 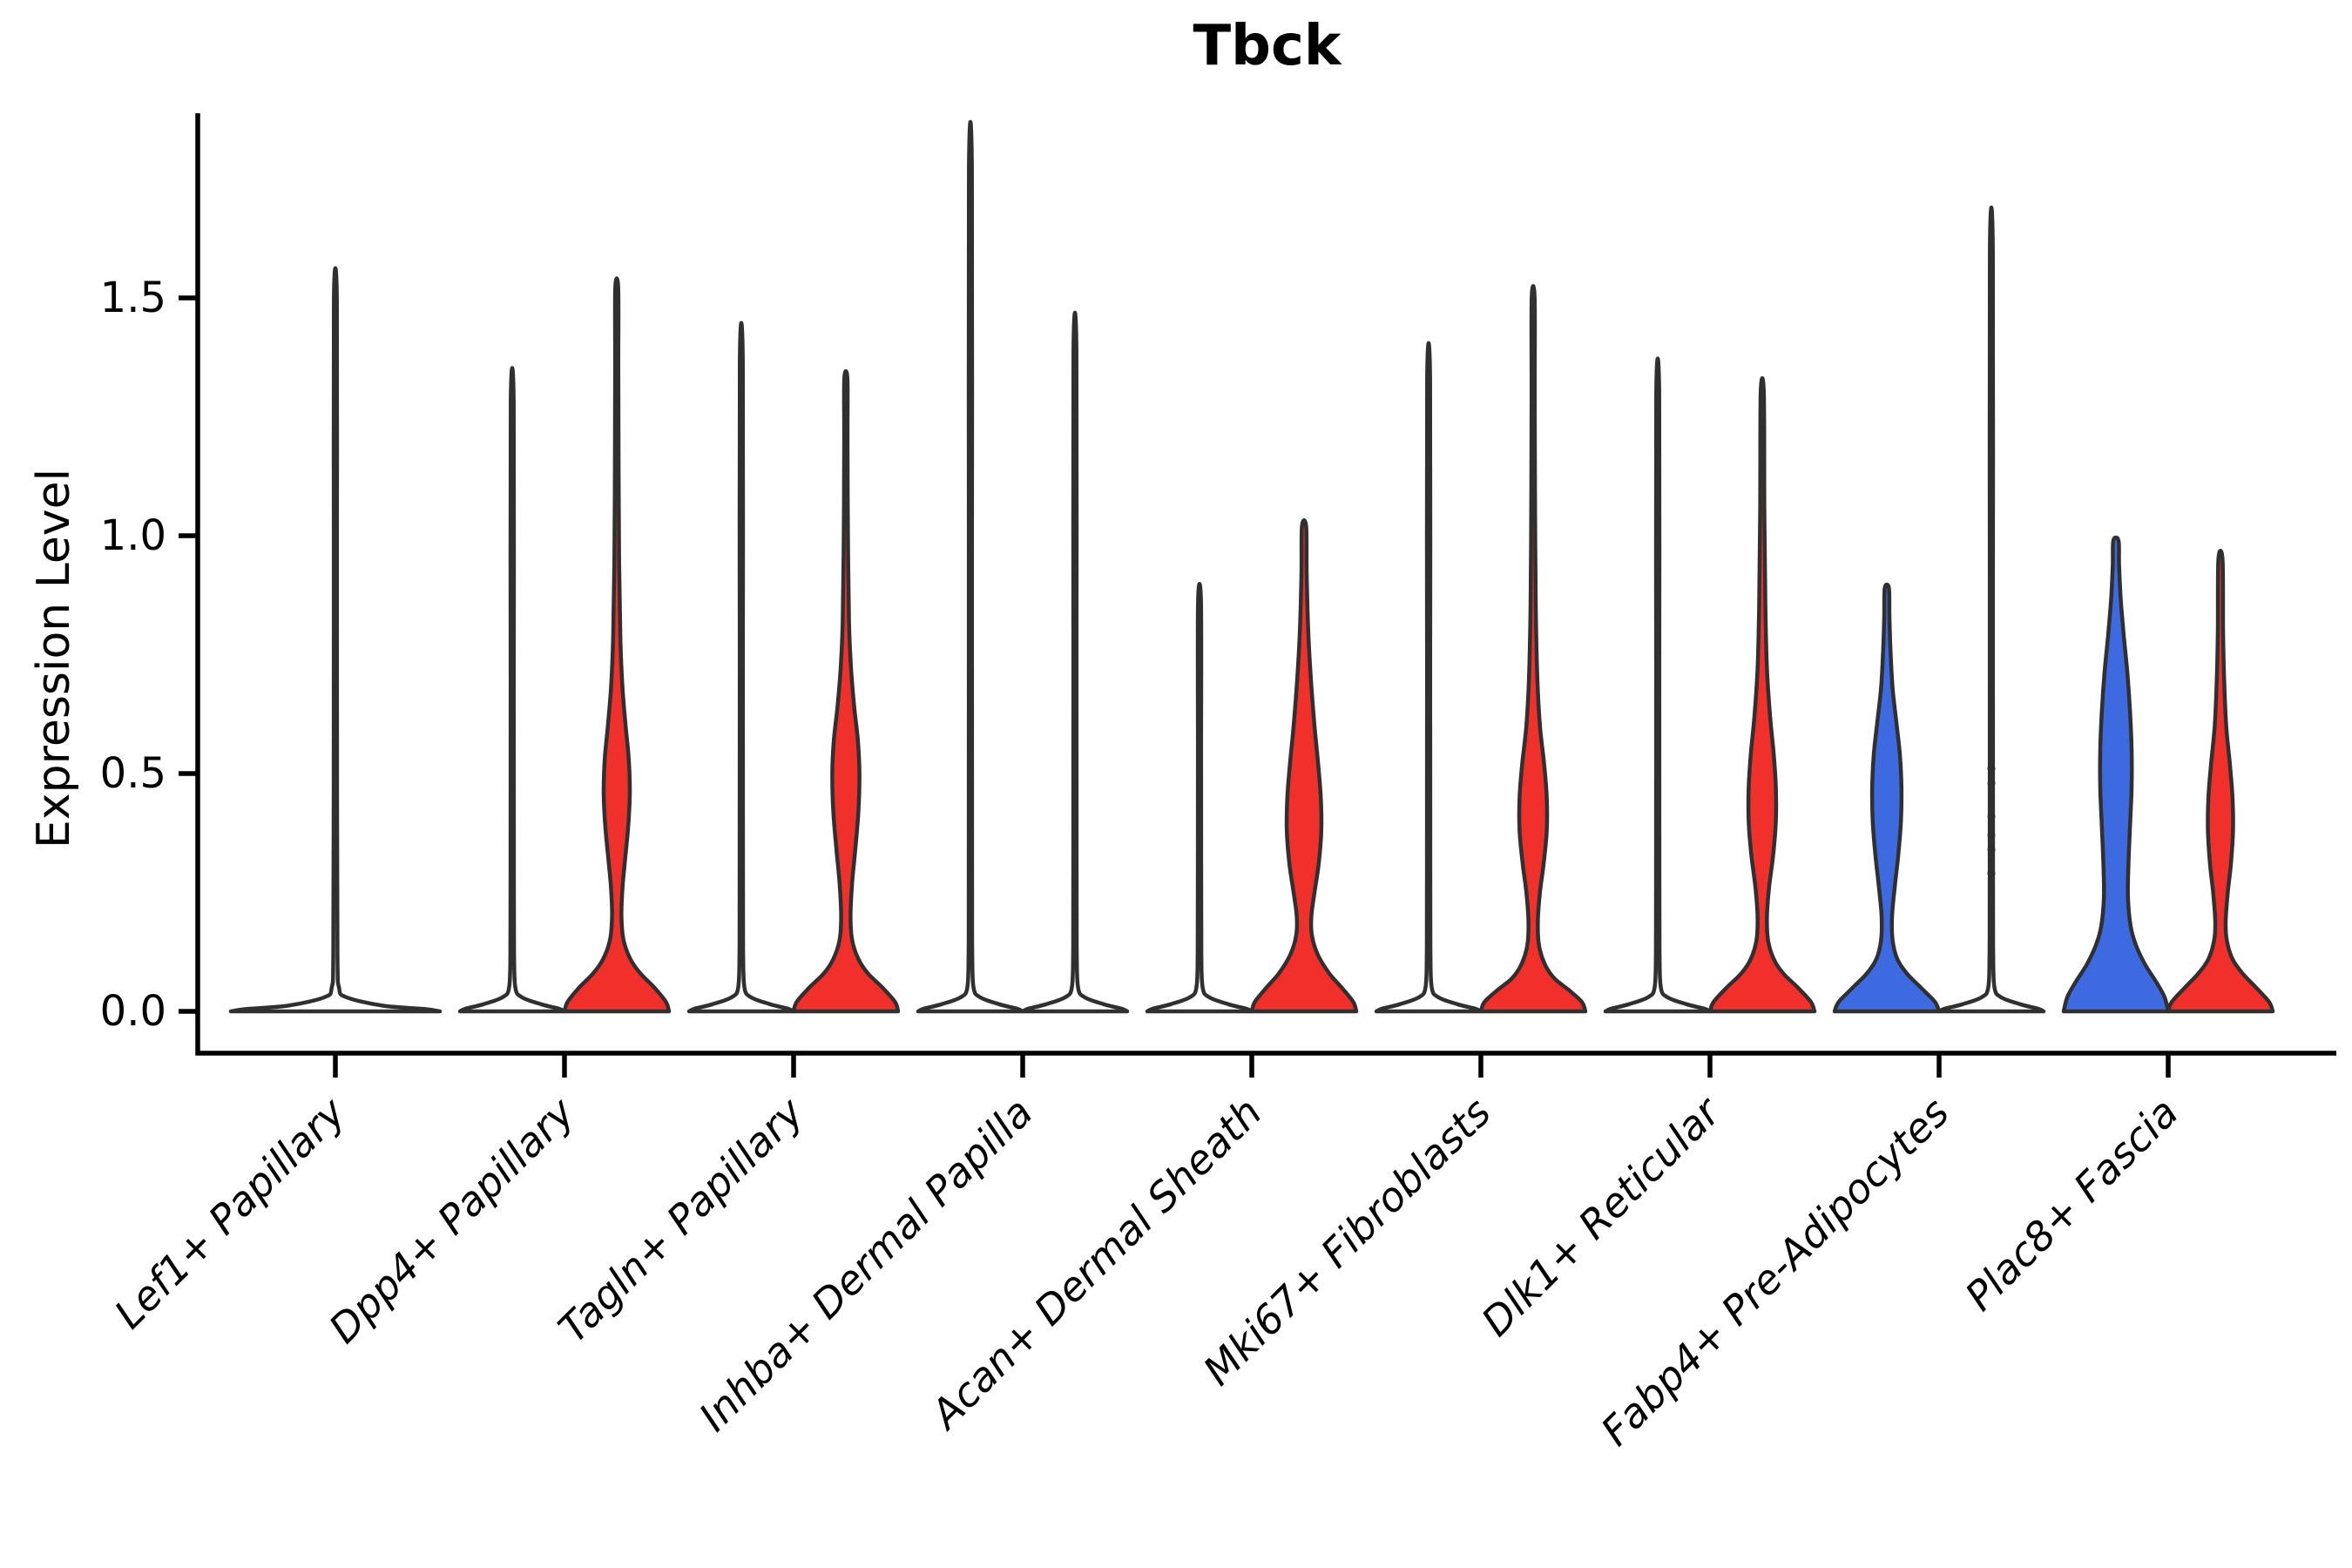 I want to click on violin-lef1-center, so click(x=335, y=640).